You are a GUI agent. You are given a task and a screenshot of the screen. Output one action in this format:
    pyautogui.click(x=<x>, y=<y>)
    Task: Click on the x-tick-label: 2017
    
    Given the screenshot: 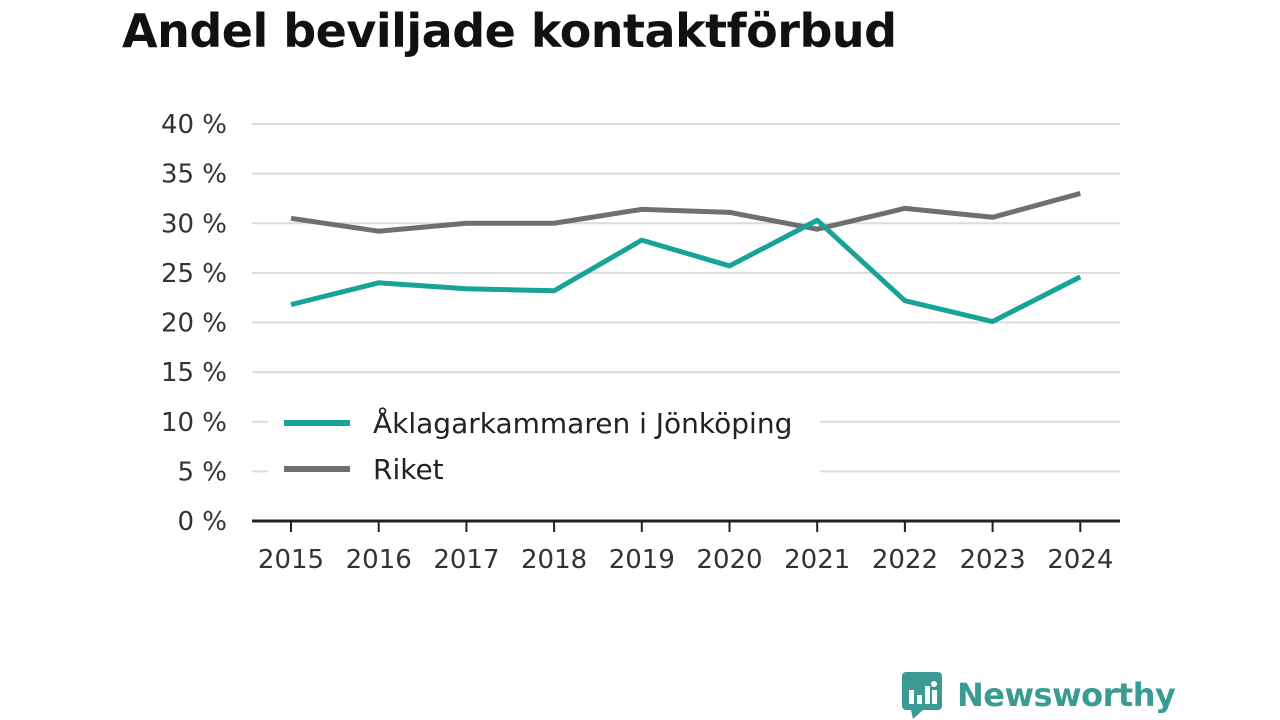 What is the action you would take?
    pyautogui.click(x=466, y=560)
    